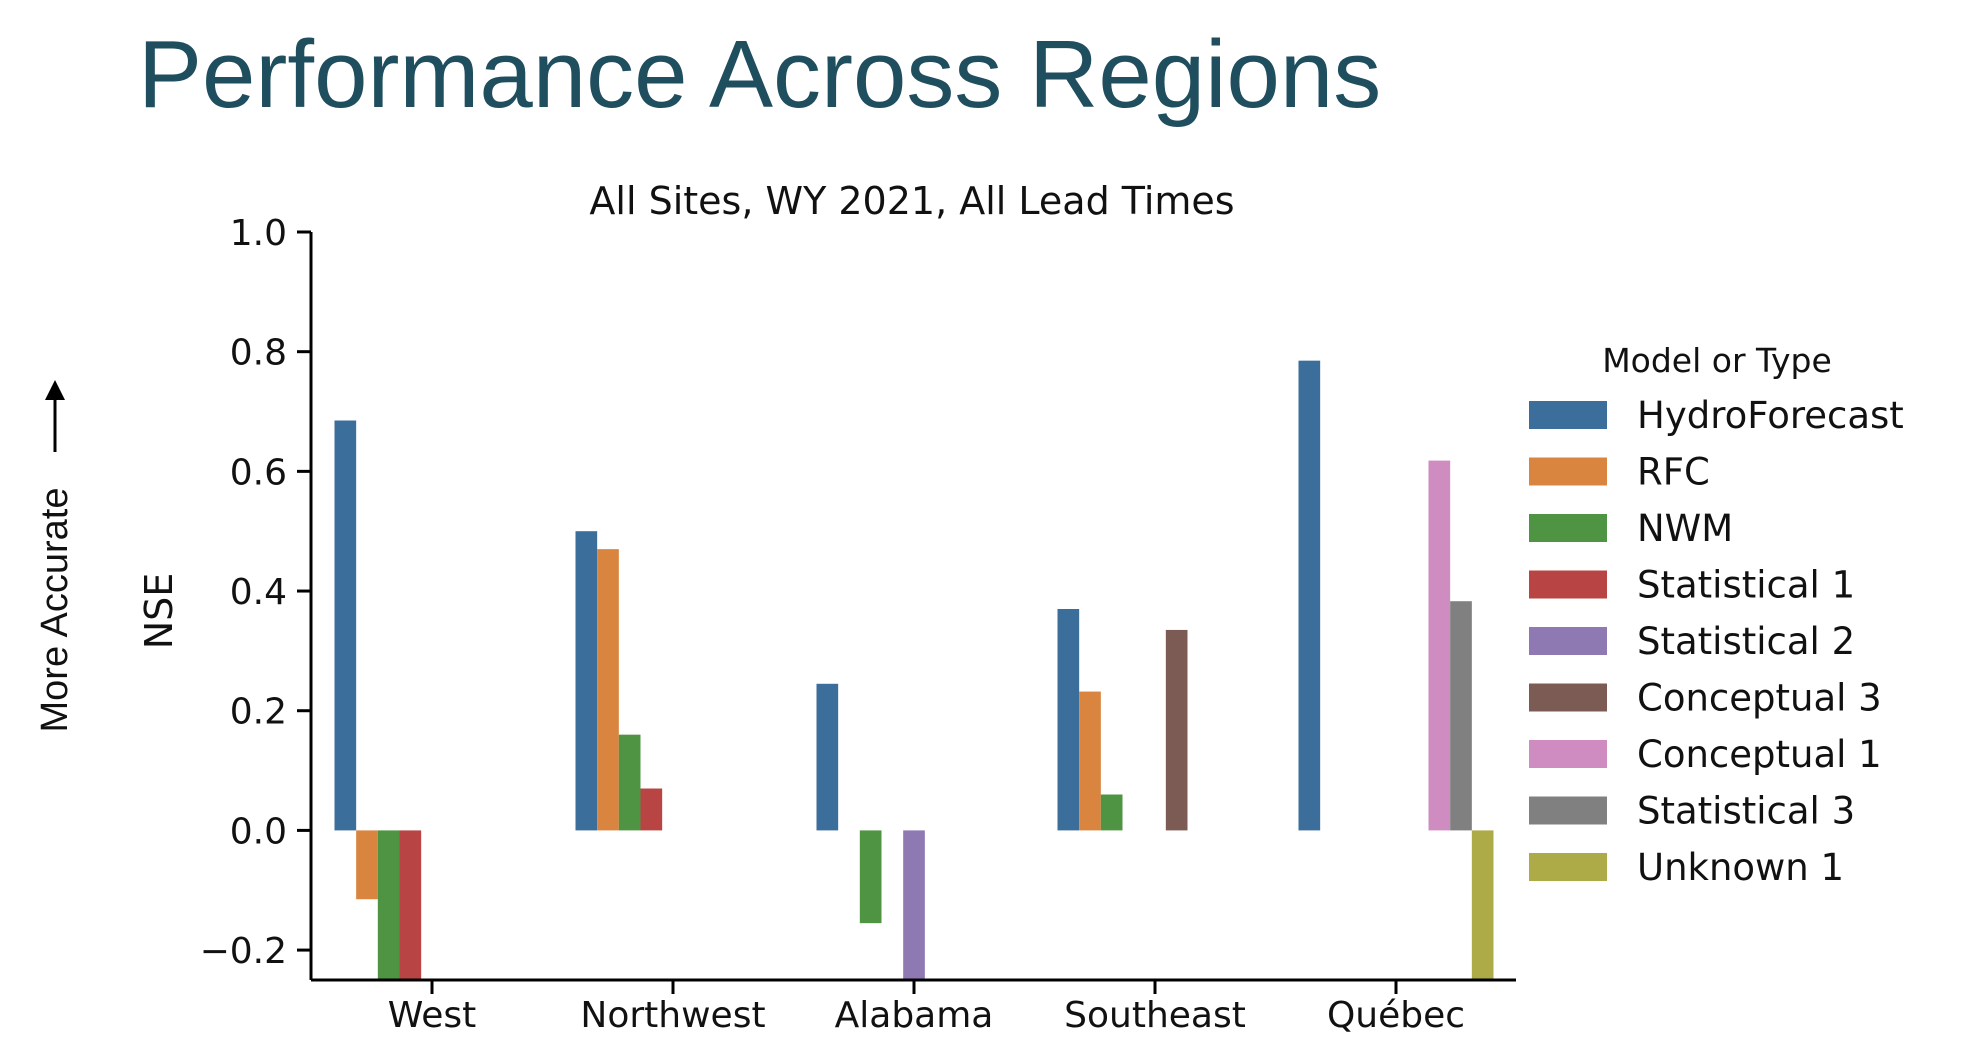 The width and height of the screenshot is (1964, 1064). I want to click on legend-entry: HydroForecast, so click(1770, 415).